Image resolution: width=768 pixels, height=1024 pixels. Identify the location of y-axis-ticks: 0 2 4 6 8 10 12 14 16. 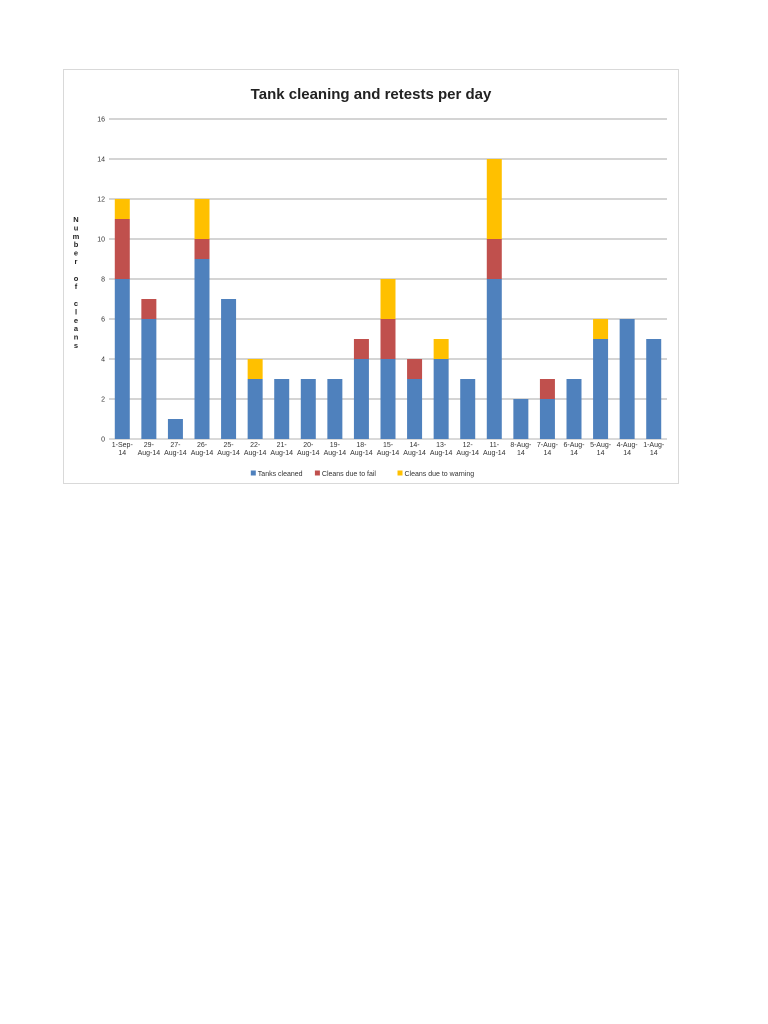
(101, 280).